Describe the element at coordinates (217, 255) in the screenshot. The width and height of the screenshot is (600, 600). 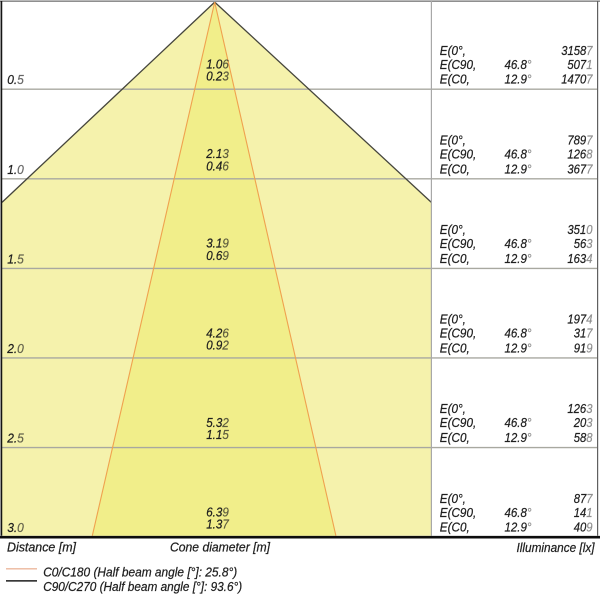
I see `svg-text: 0.69` at that location.